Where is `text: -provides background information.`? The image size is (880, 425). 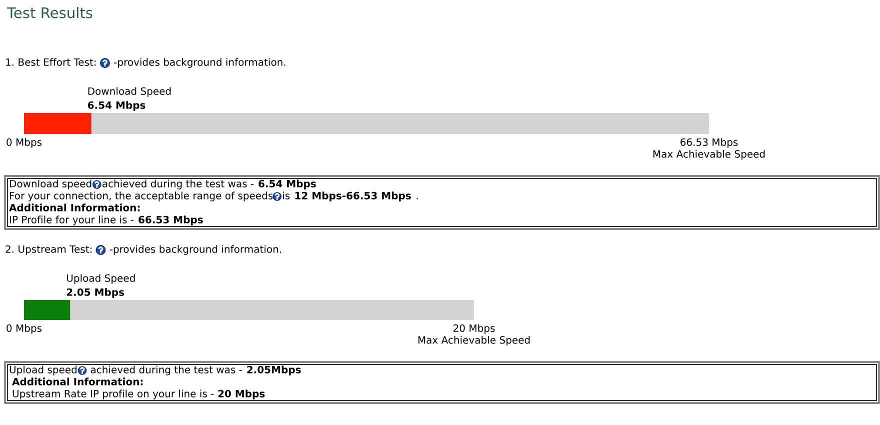 text: -provides background information. is located at coordinates (200, 63).